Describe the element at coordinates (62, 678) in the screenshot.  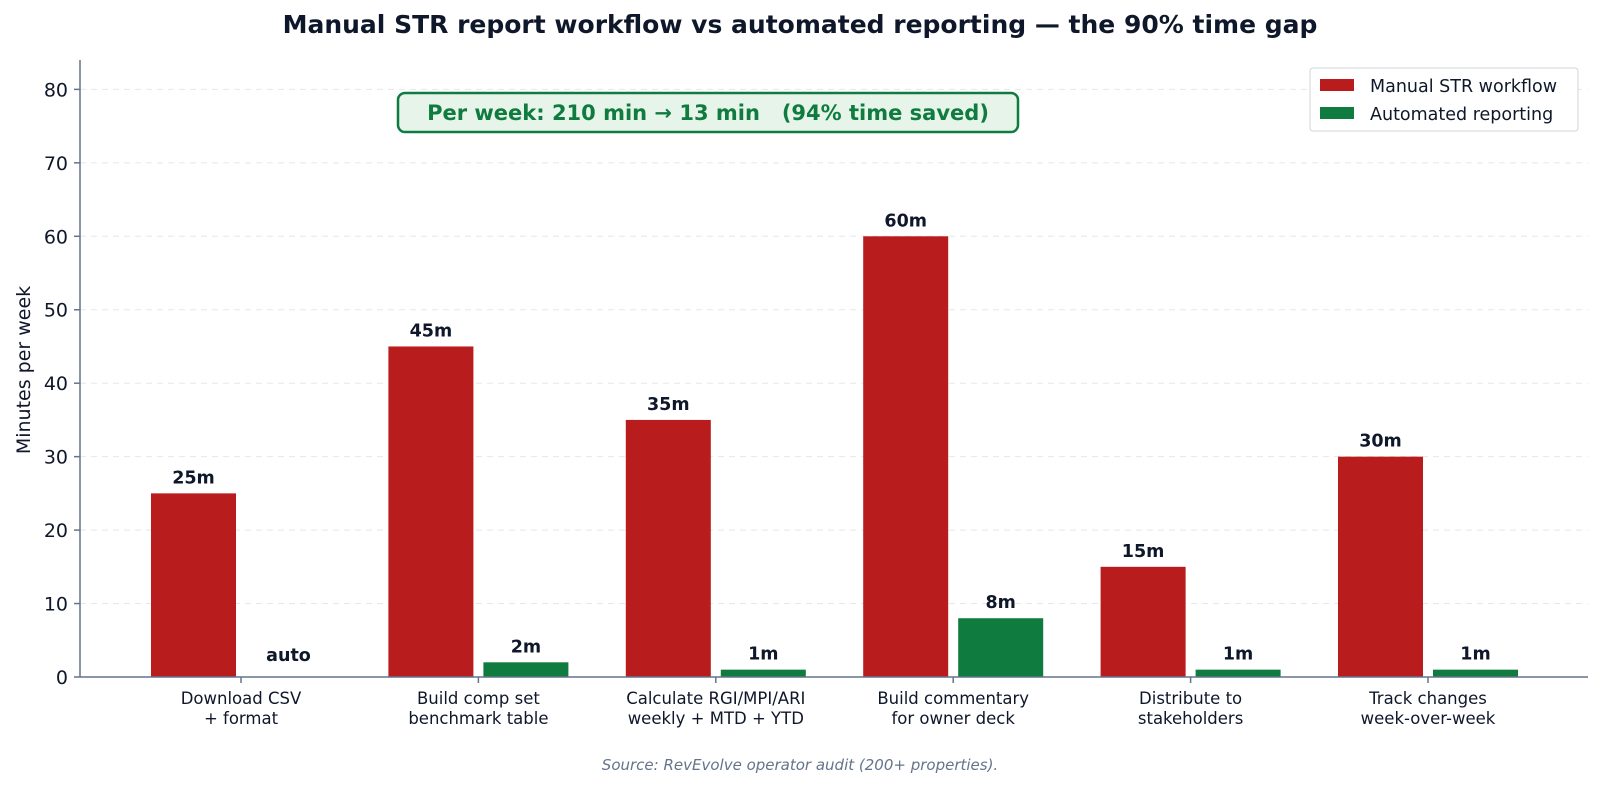
I see `y-tick-label-0: 0` at that location.